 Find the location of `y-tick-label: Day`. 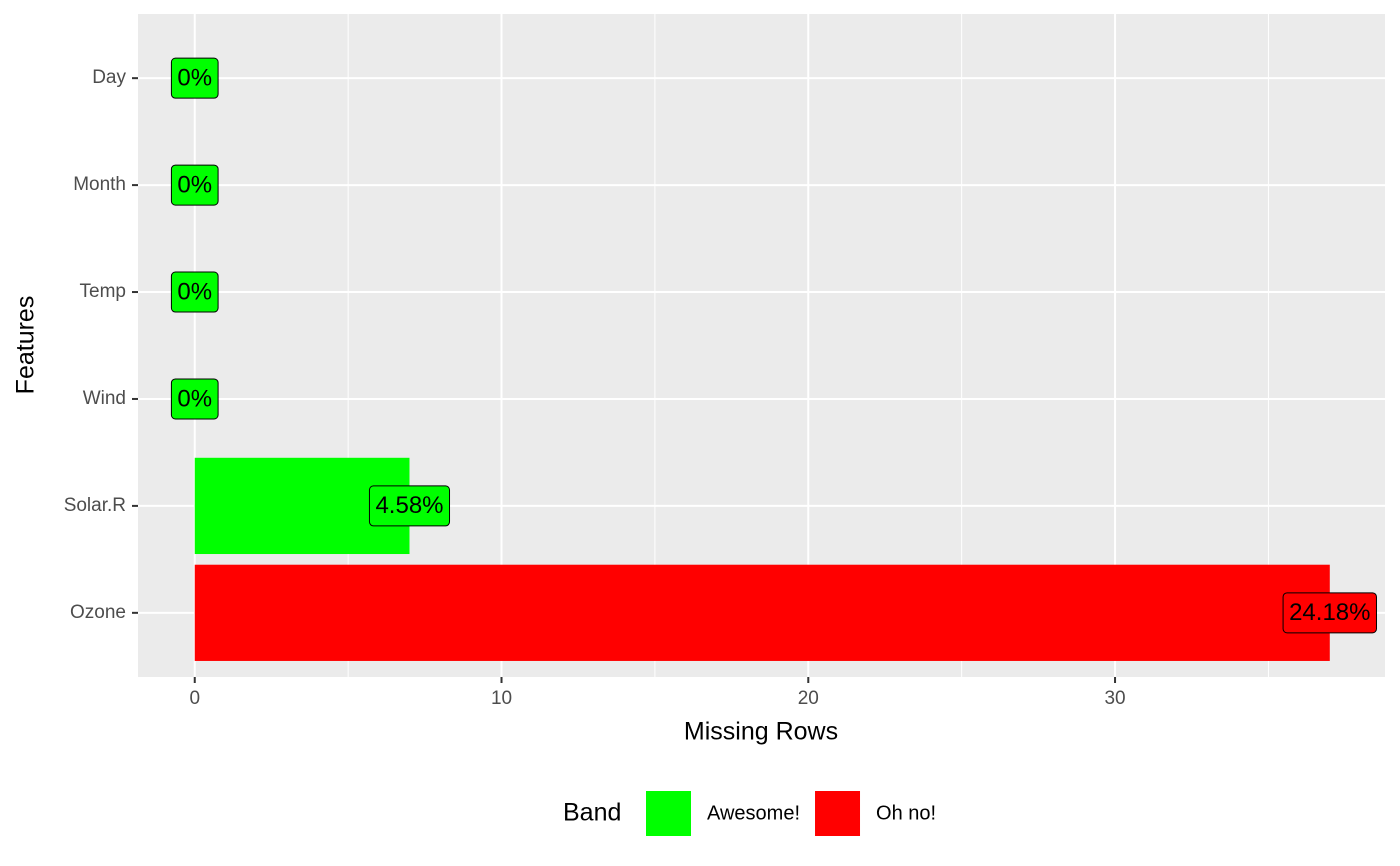

y-tick-label: Day is located at coordinates (109, 77).